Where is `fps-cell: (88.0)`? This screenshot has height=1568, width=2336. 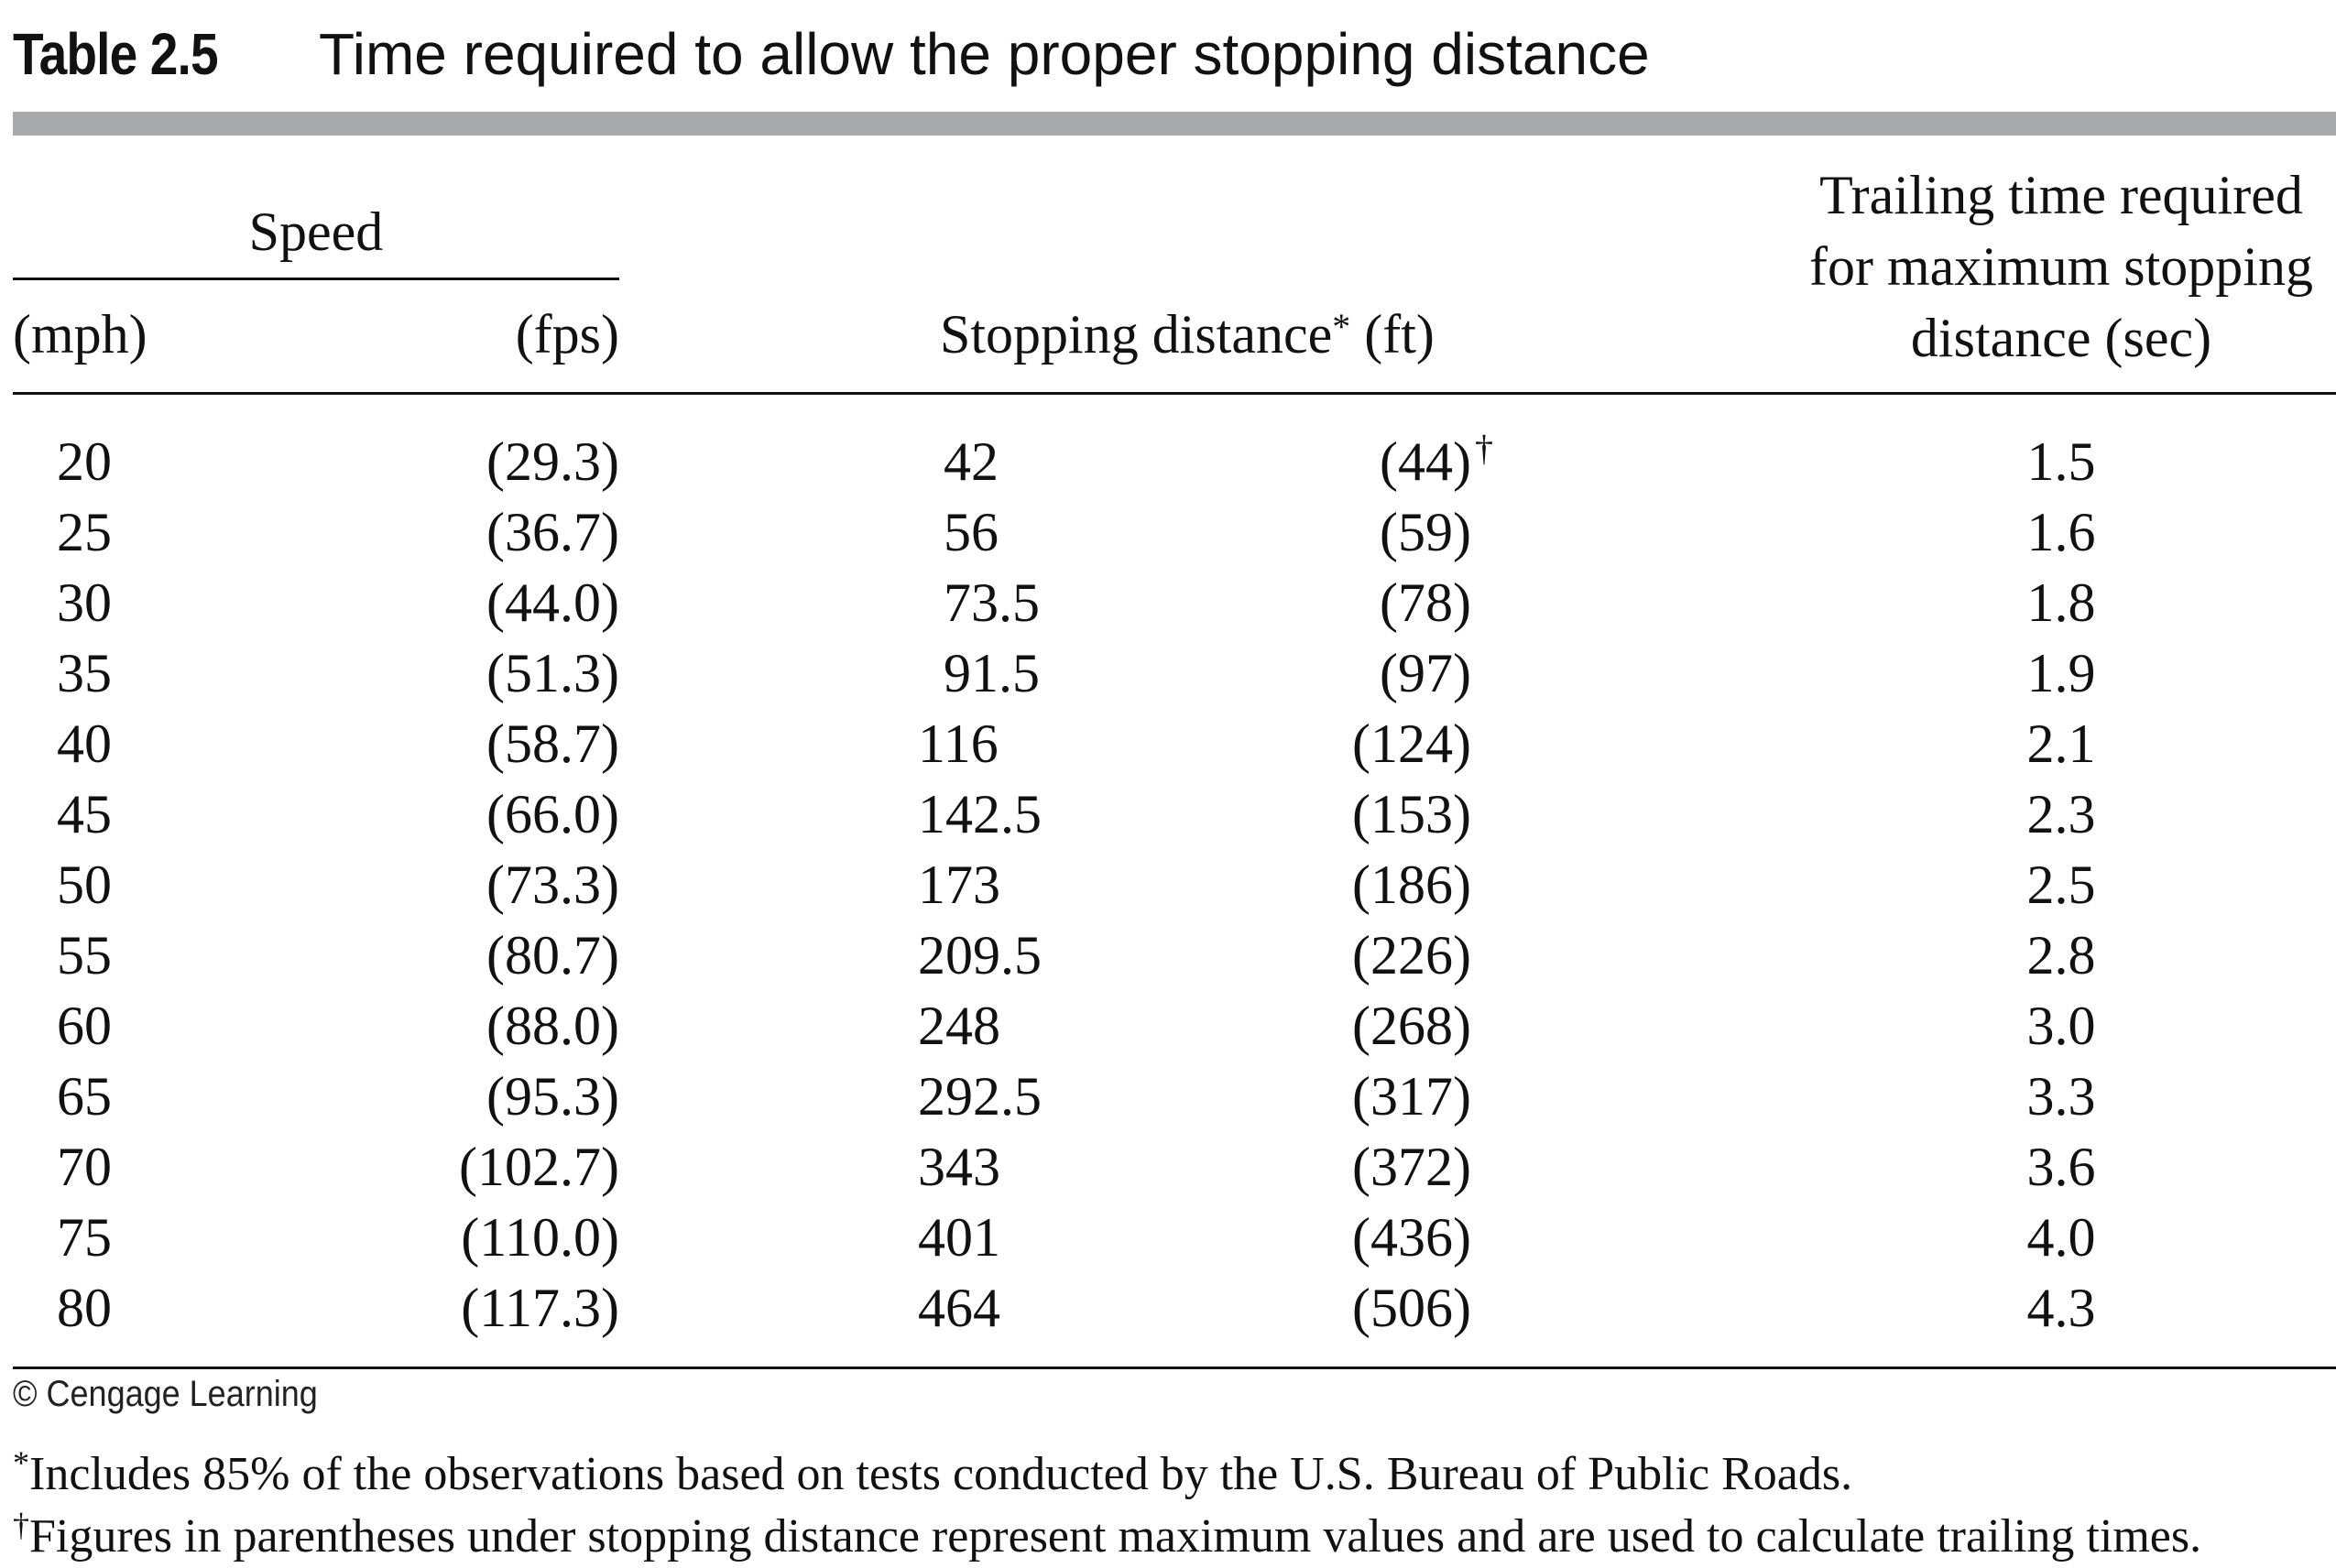
fps-cell: (88.0) is located at coordinates (553, 1026).